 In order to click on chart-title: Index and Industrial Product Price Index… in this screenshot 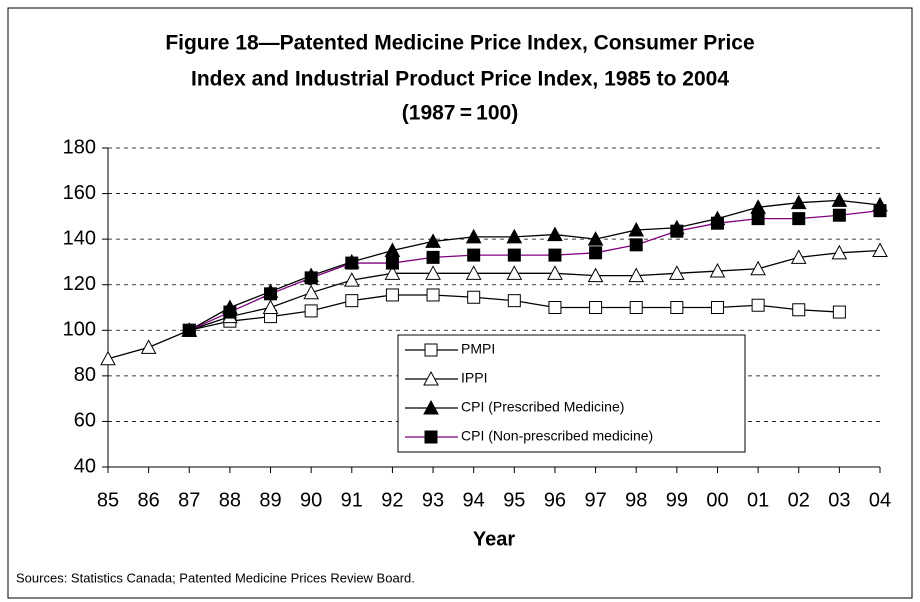, I will do `click(460, 79)`.